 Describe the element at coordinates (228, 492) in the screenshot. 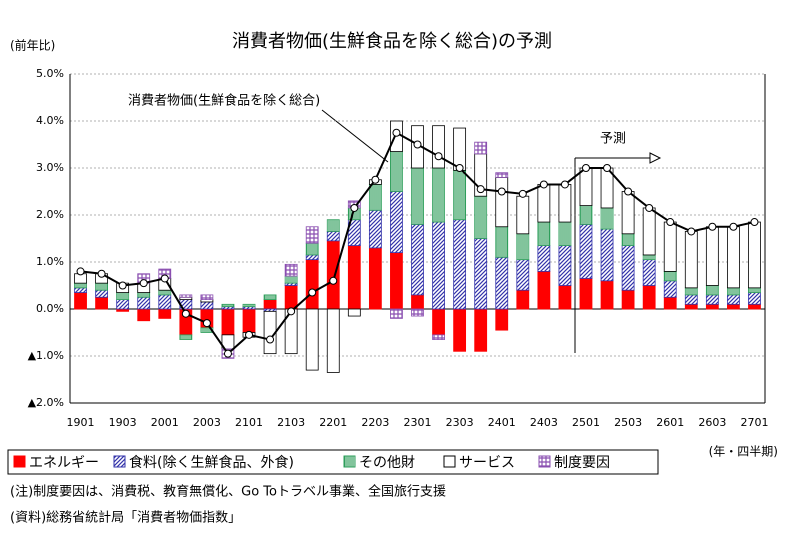

I see `note: (注)制度要因は、消費税、教育無償化、Go Toトラベル事業、全国旅行支援` at that location.